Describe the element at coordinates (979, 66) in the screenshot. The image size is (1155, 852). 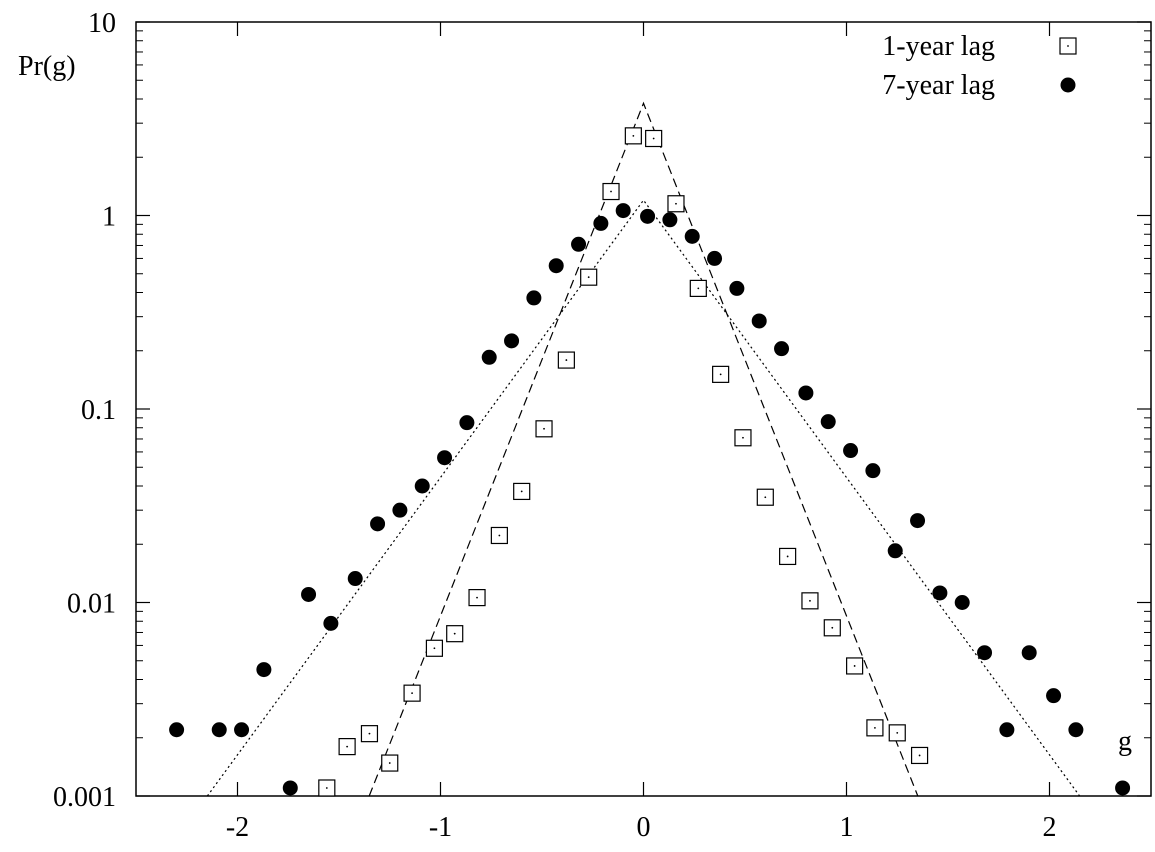
I see `legend: 1-year lag 7-year lag` at that location.